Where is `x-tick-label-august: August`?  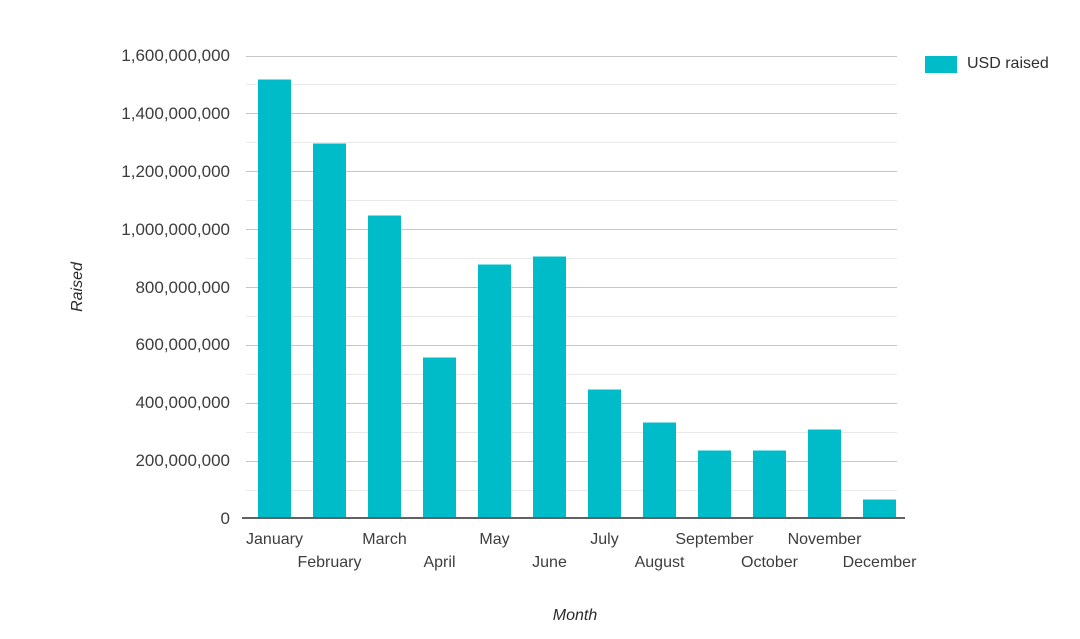 x-tick-label-august: August is located at coordinates (659, 562).